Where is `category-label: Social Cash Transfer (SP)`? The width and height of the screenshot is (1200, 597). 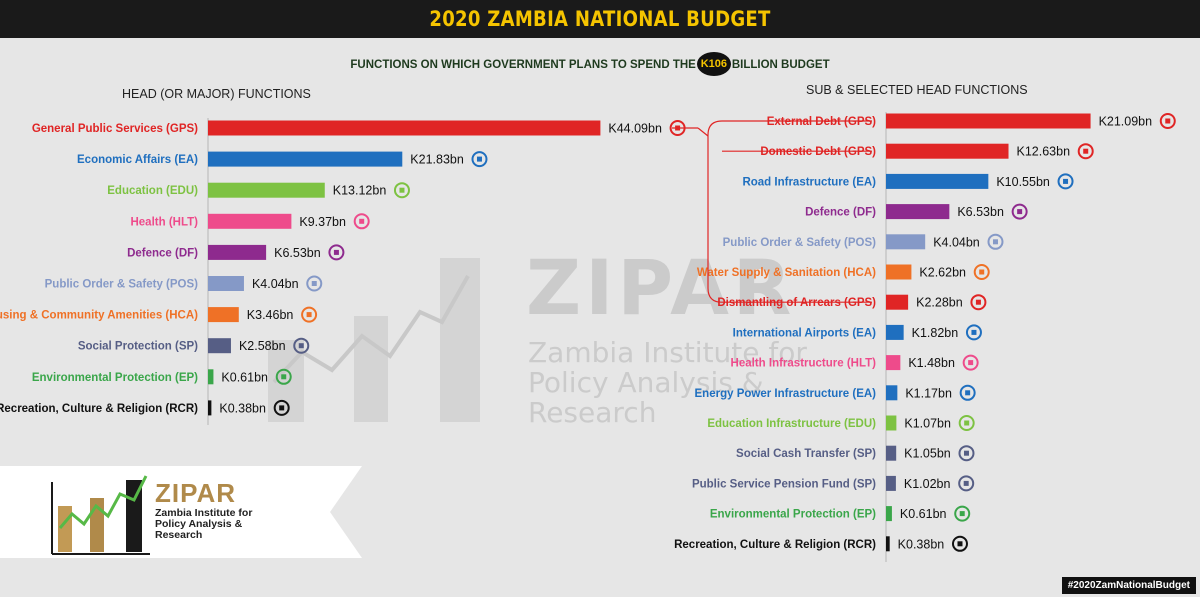 category-label: Social Cash Transfer (SP) is located at coordinates (806, 454).